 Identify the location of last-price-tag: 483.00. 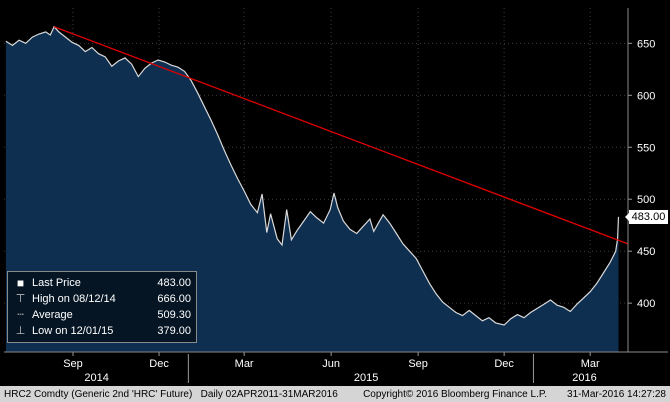
(646, 217).